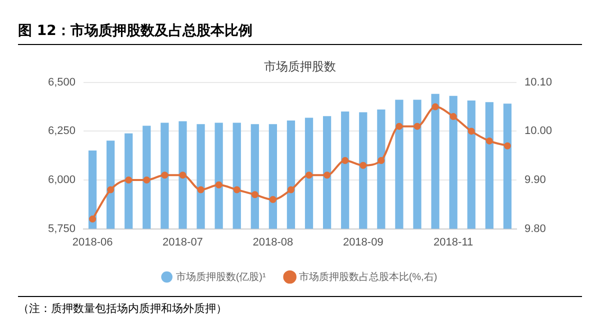 The width and height of the screenshot is (600, 336). I want to click on x-tick-label: 2018-09, so click(363, 242).